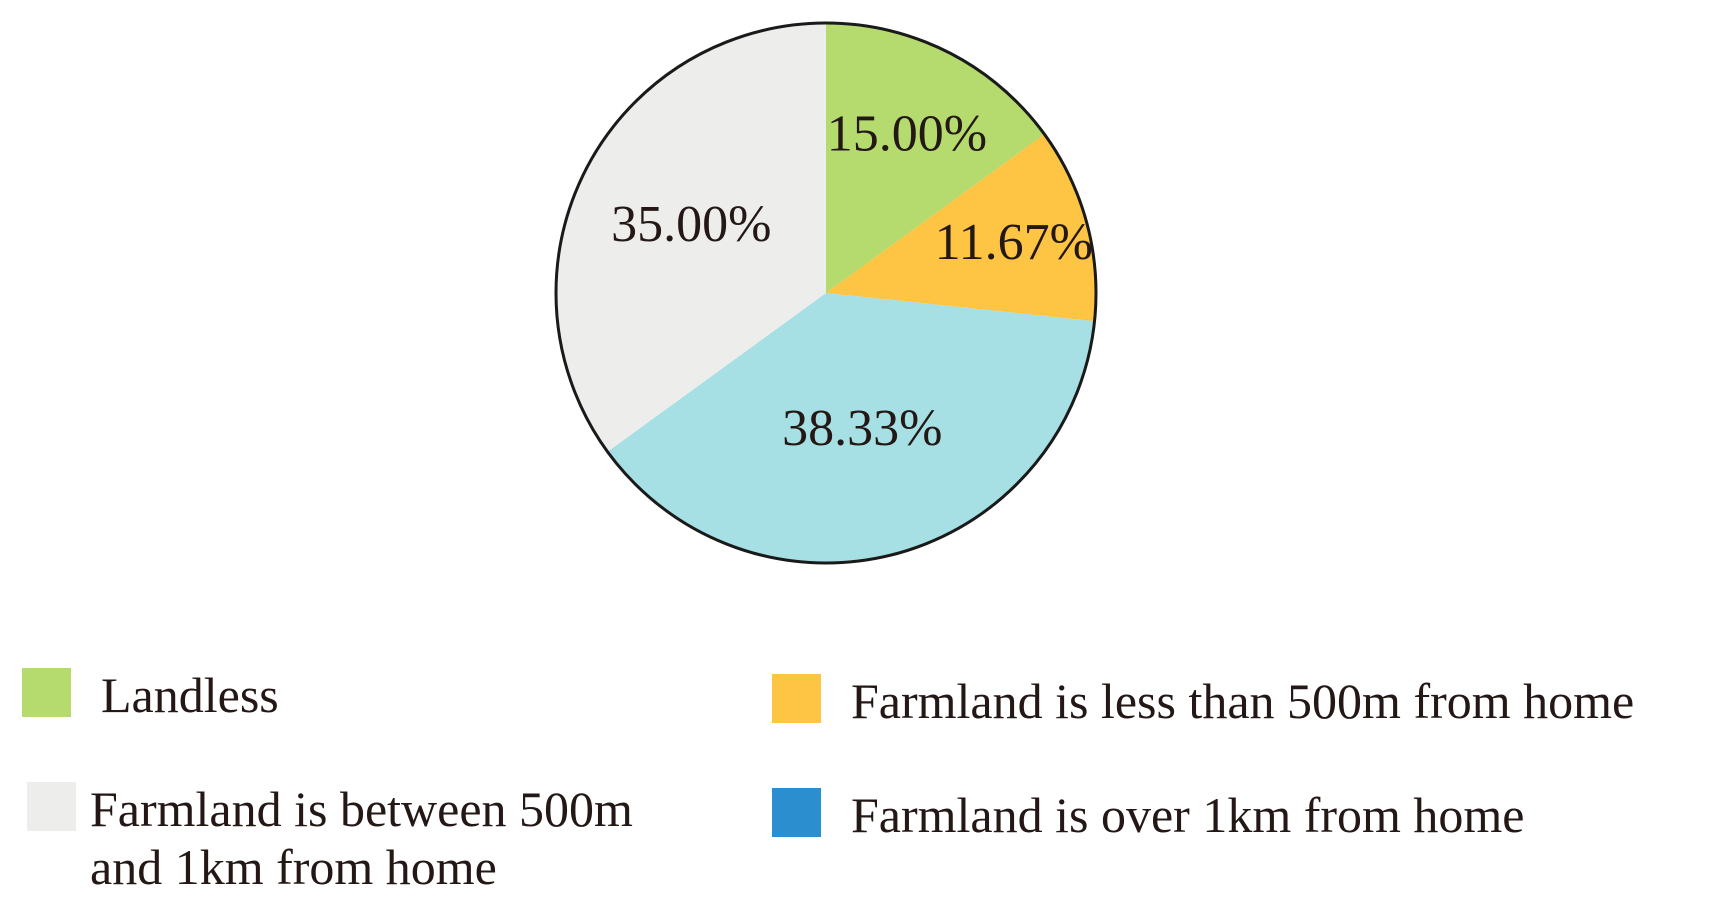 This screenshot has width=1717, height=913. I want to click on pie-labels: 15.00% 11.67% 38.33% 35.00%, so click(852, 281).